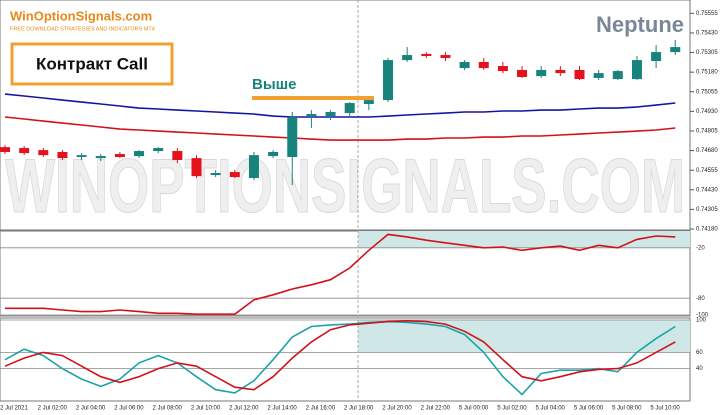 The width and height of the screenshot is (720, 415). What do you see at coordinates (14, 409) in the screenshot?
I see `x-tick-label: 2 Jul 2021` at bounding box center [14, 409].